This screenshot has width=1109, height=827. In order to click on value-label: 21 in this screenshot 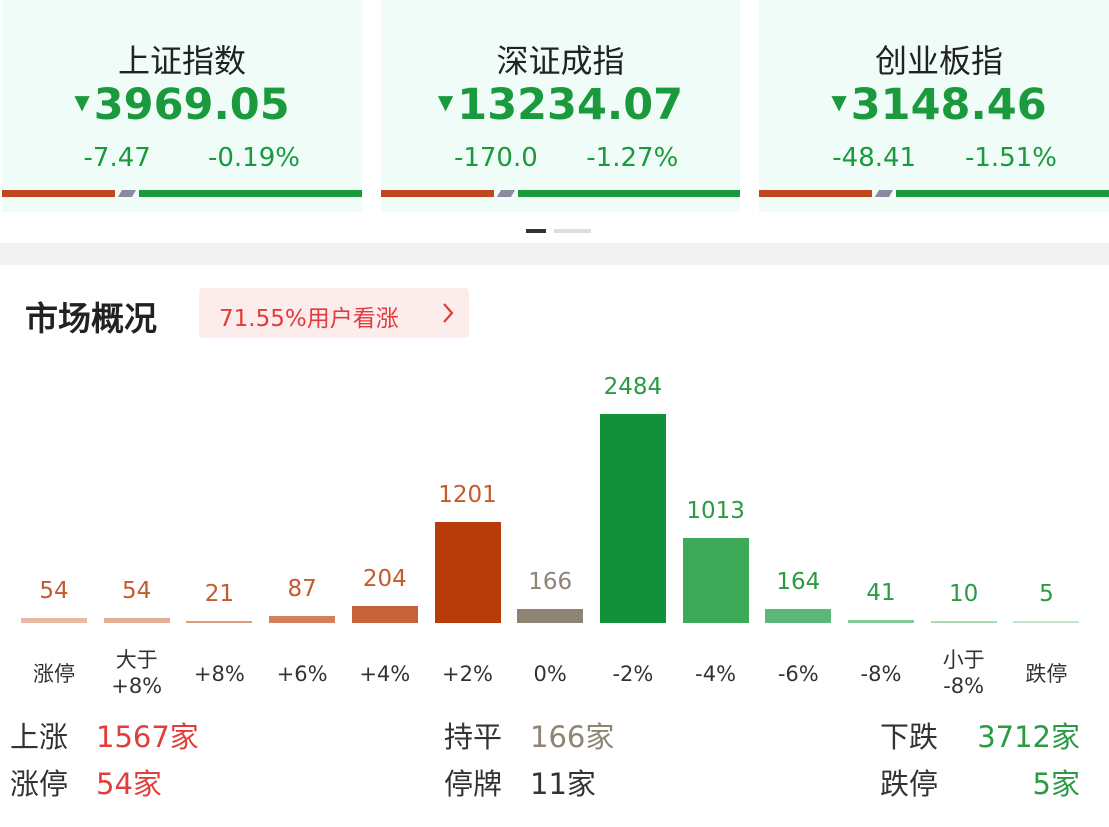, I will do `click(219, 594)`.